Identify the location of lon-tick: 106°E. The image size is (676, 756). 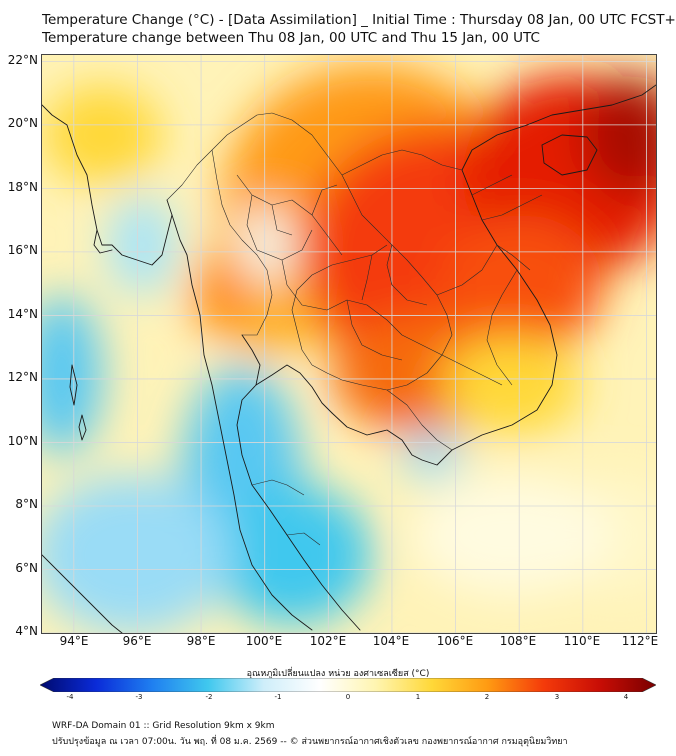
(455, 641).